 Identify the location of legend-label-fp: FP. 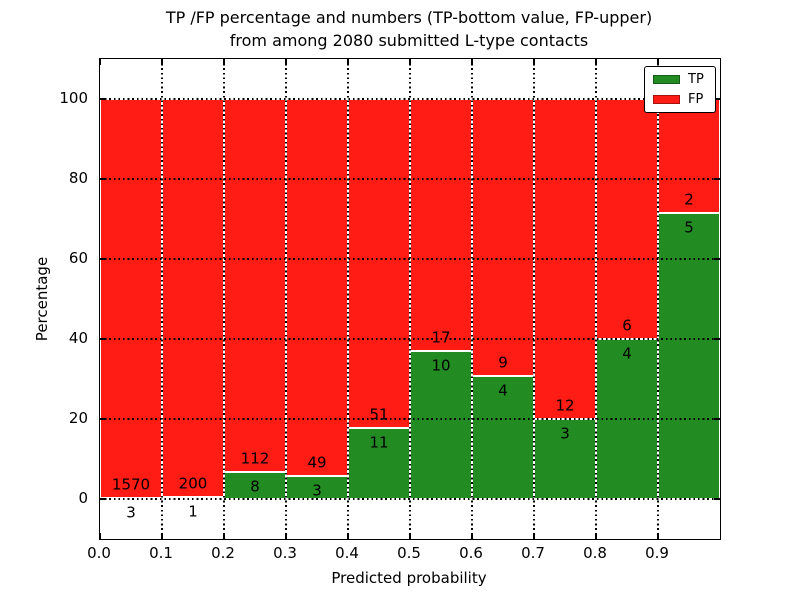
(696, 99).